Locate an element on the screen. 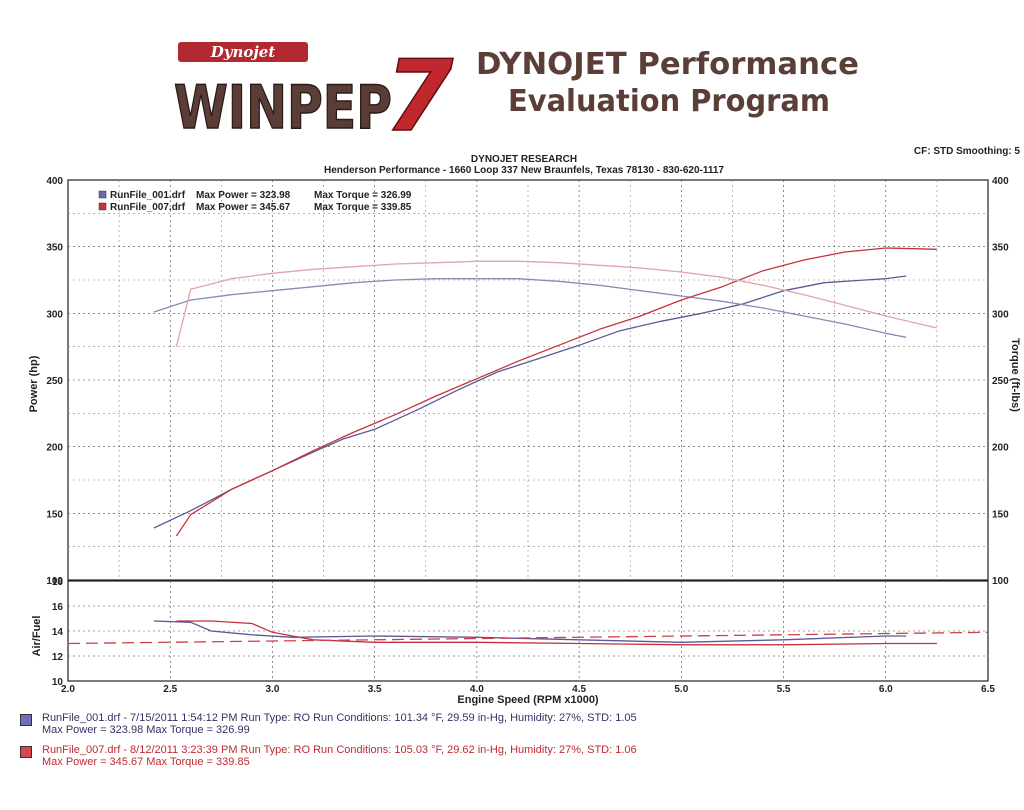  afr-series-layer is located at coordinates (528, 633).